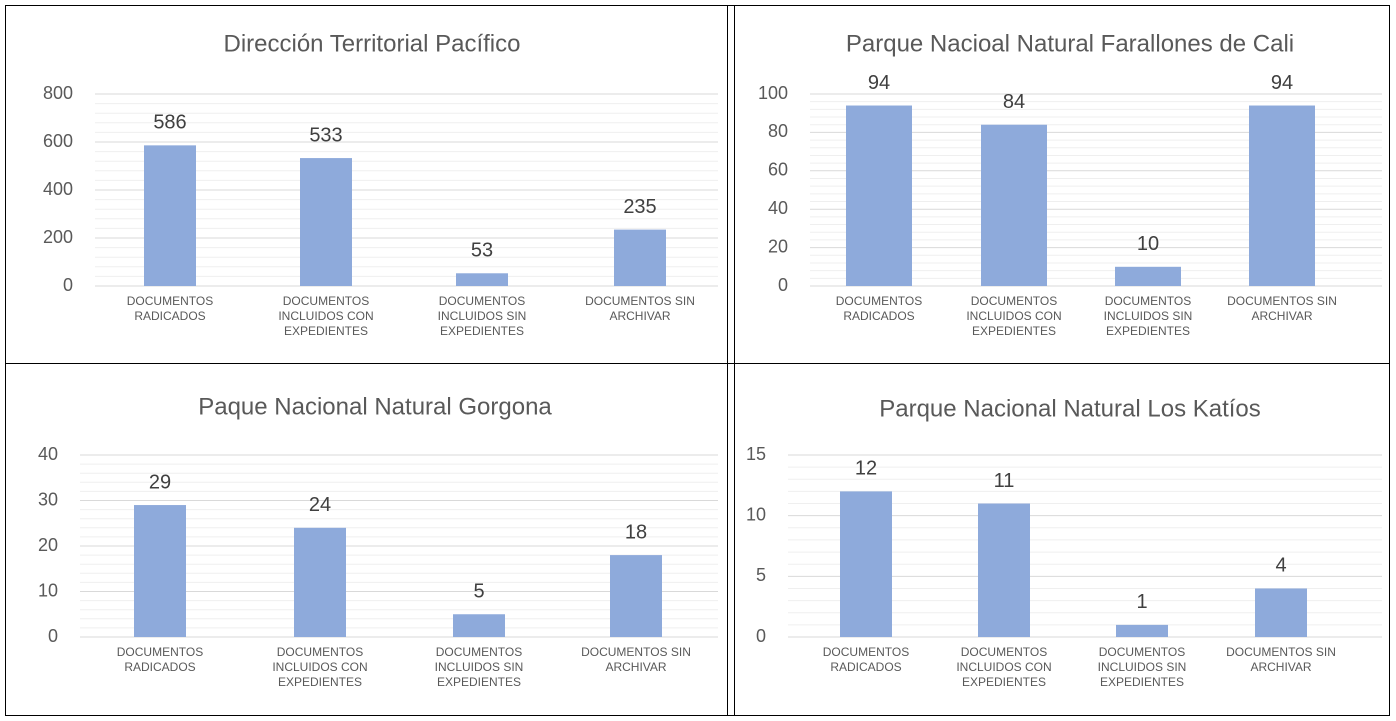 The height and width of the screenshot is (721, 1396). Describe the element at coordinates (761, 575) in the screenshot. I see `y-tick-label: 5` at that location.